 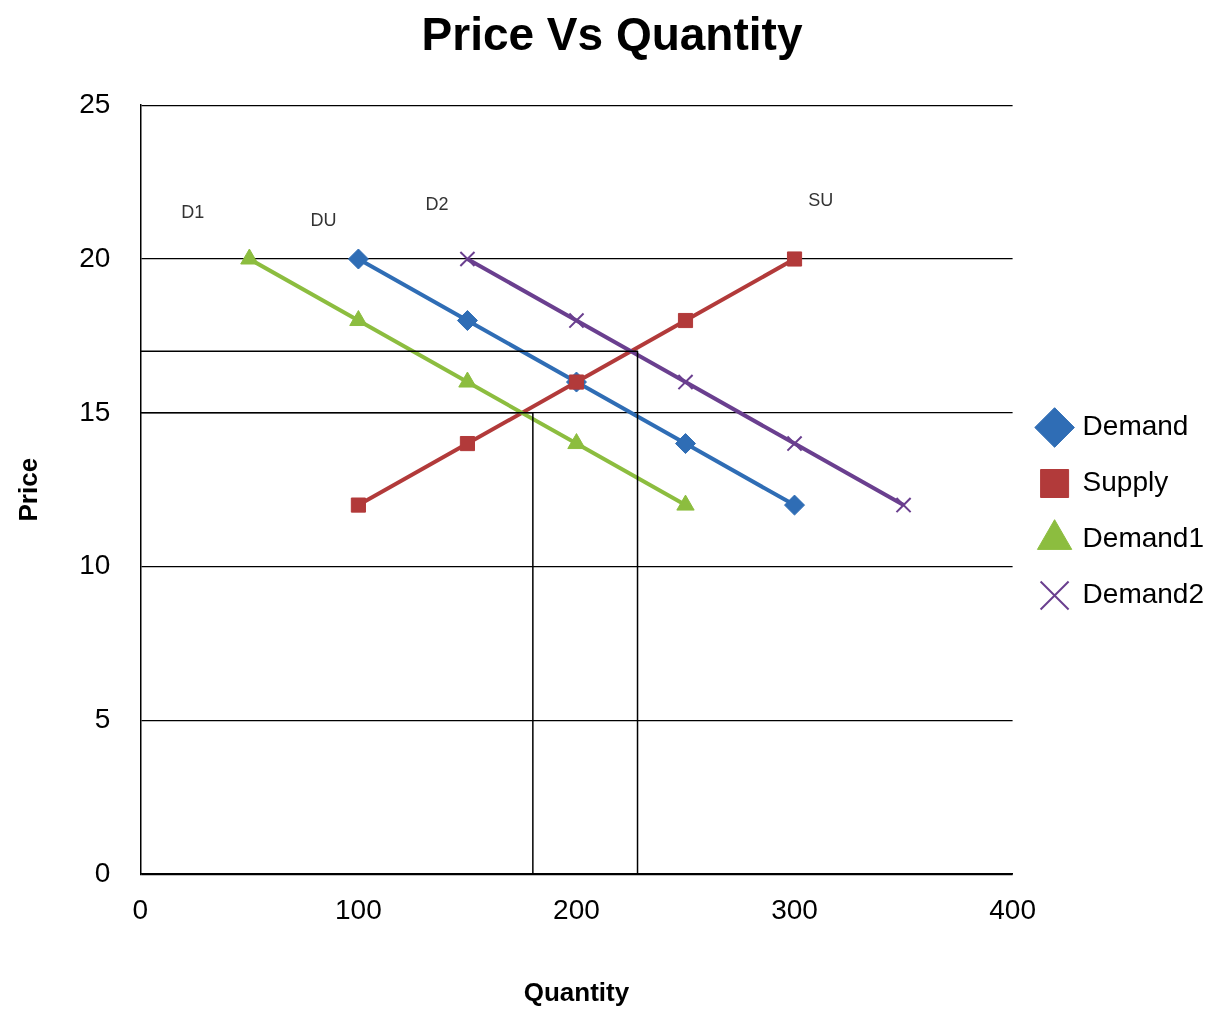 What do you see at coordinates (1125, 482) in the screenshot?
I see `legend-label: Supply` at bounding box center [1125, 482].